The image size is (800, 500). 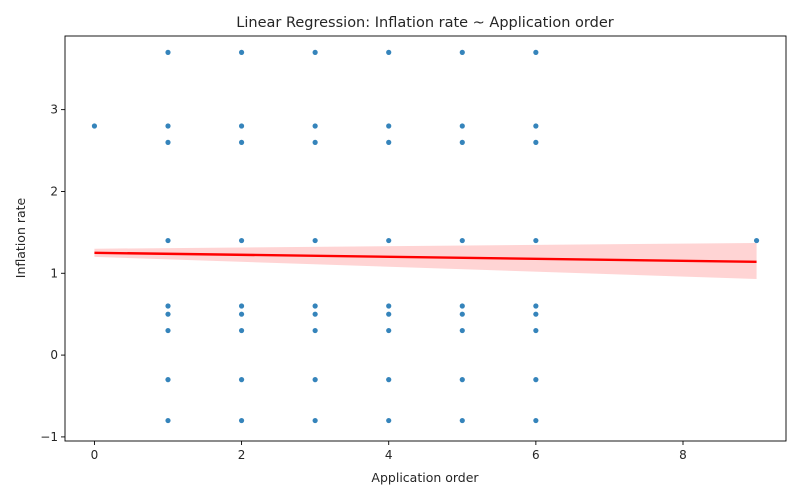 I want to click on x-tick-label: 8, so click(x=683, y=455).